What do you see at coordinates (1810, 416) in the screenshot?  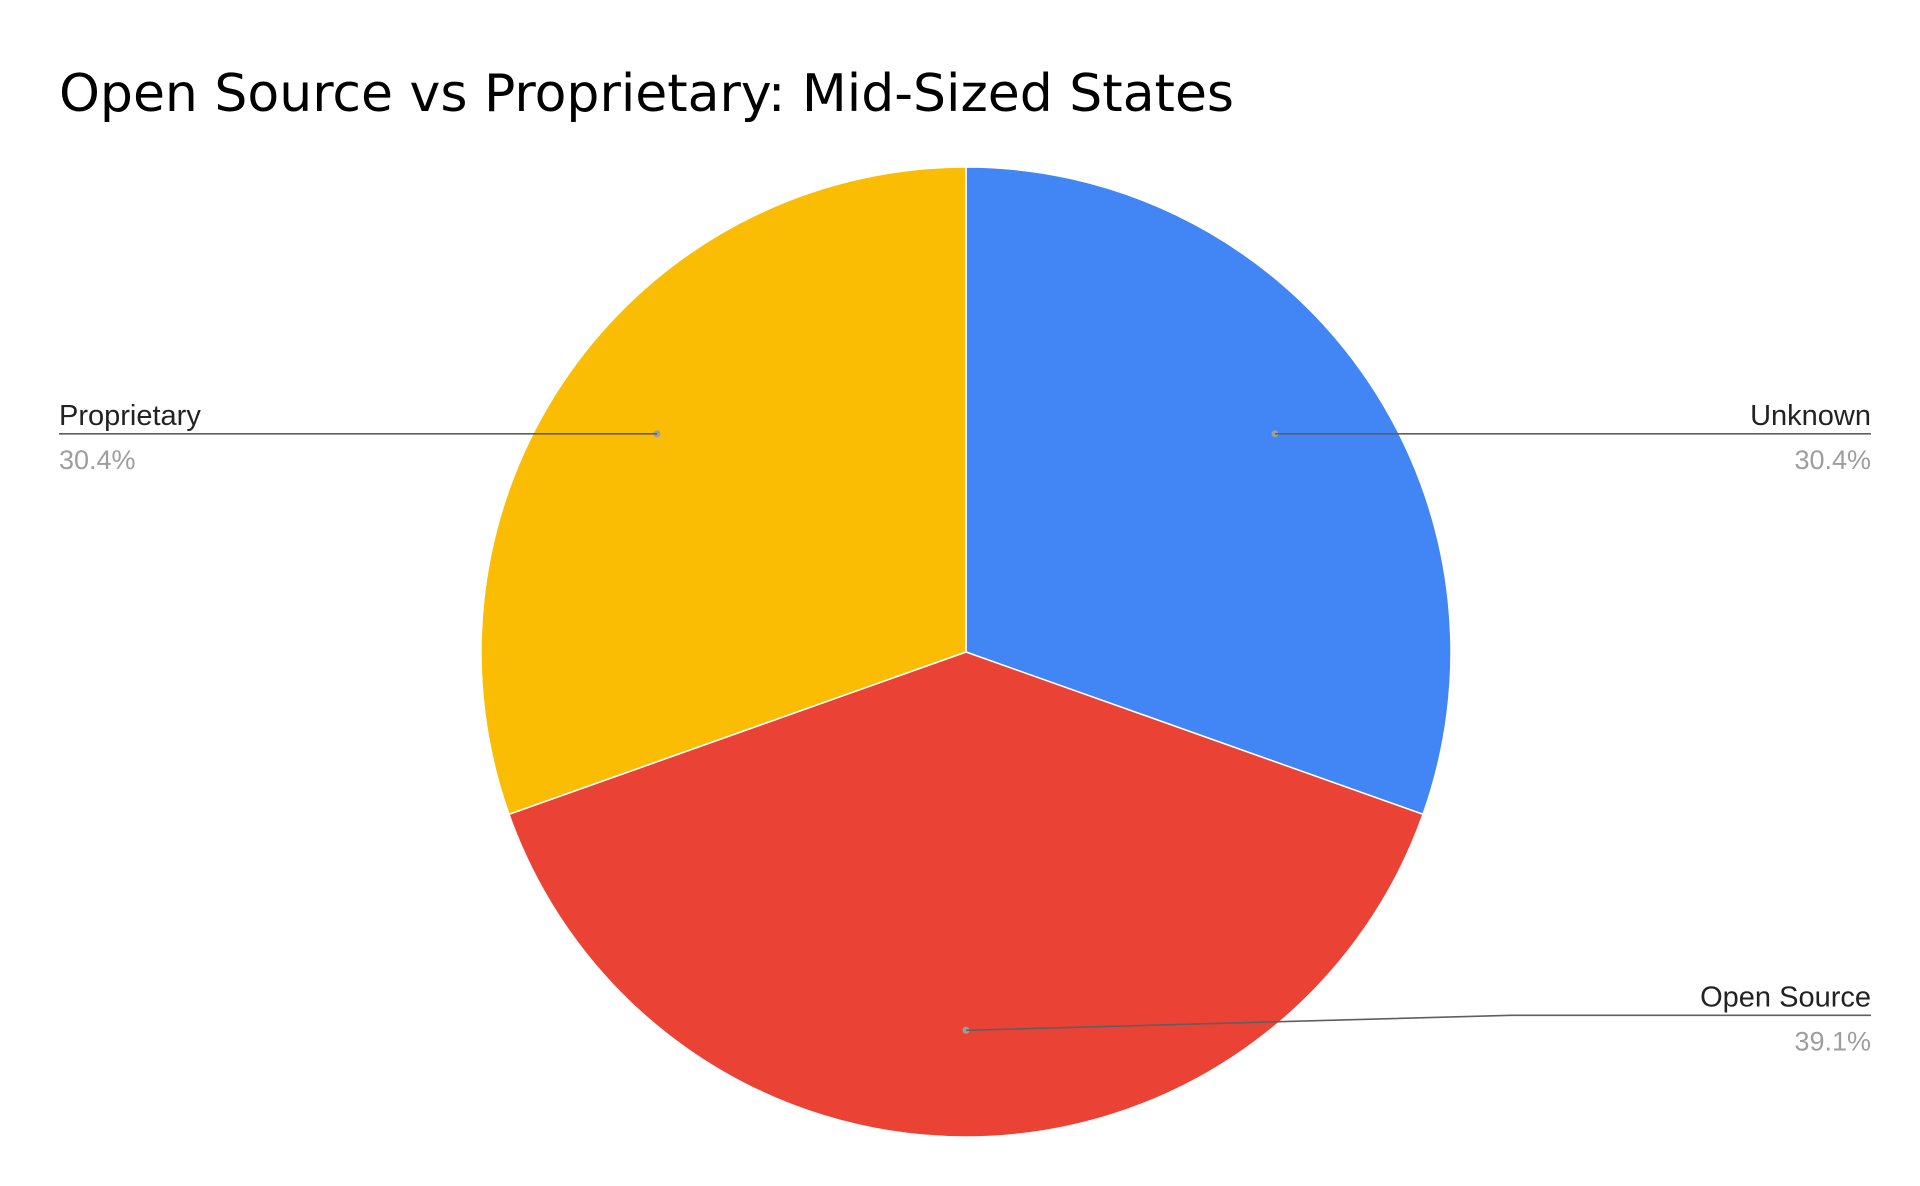 I see `slice-label-unknown: Unknown` at bounding box center [1810, 416].